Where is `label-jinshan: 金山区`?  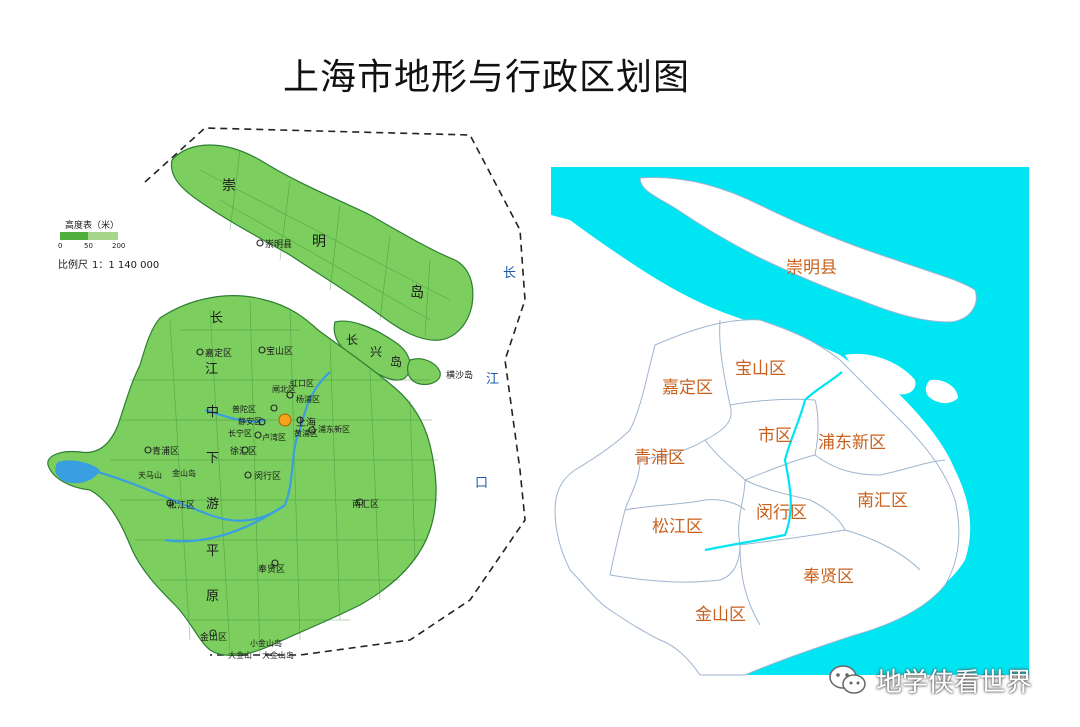
label-jinshan: 金山区 is located at coordinates (213, 637).